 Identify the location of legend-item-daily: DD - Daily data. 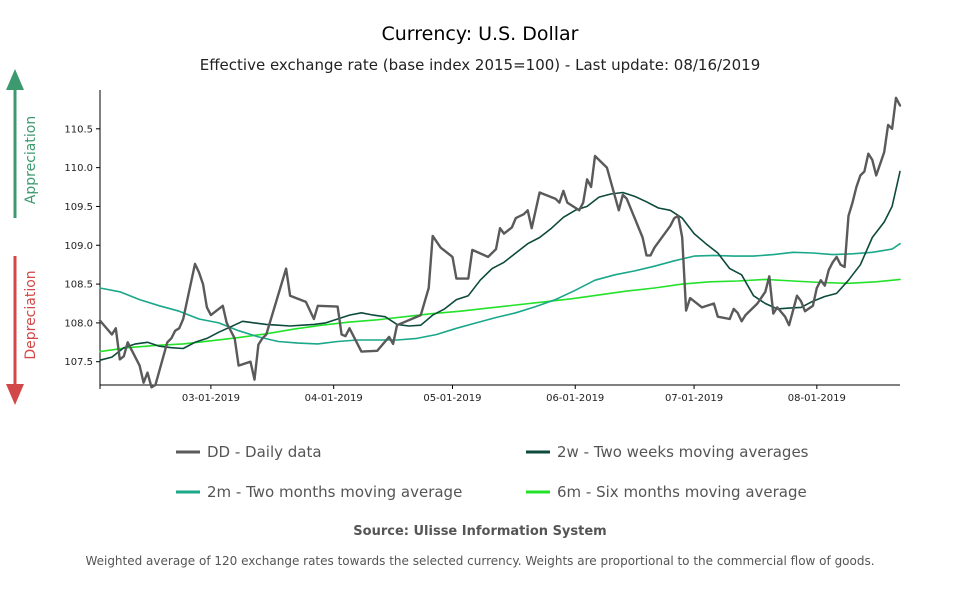
(249, 452).